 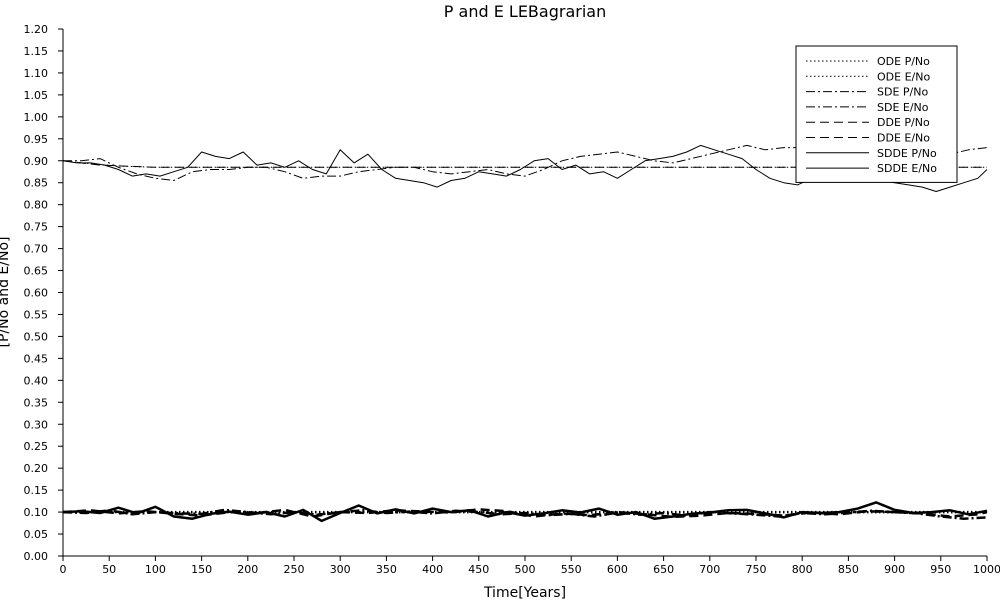 I want to click on y-tick-label: 0.00, so click(x=36, y=556).